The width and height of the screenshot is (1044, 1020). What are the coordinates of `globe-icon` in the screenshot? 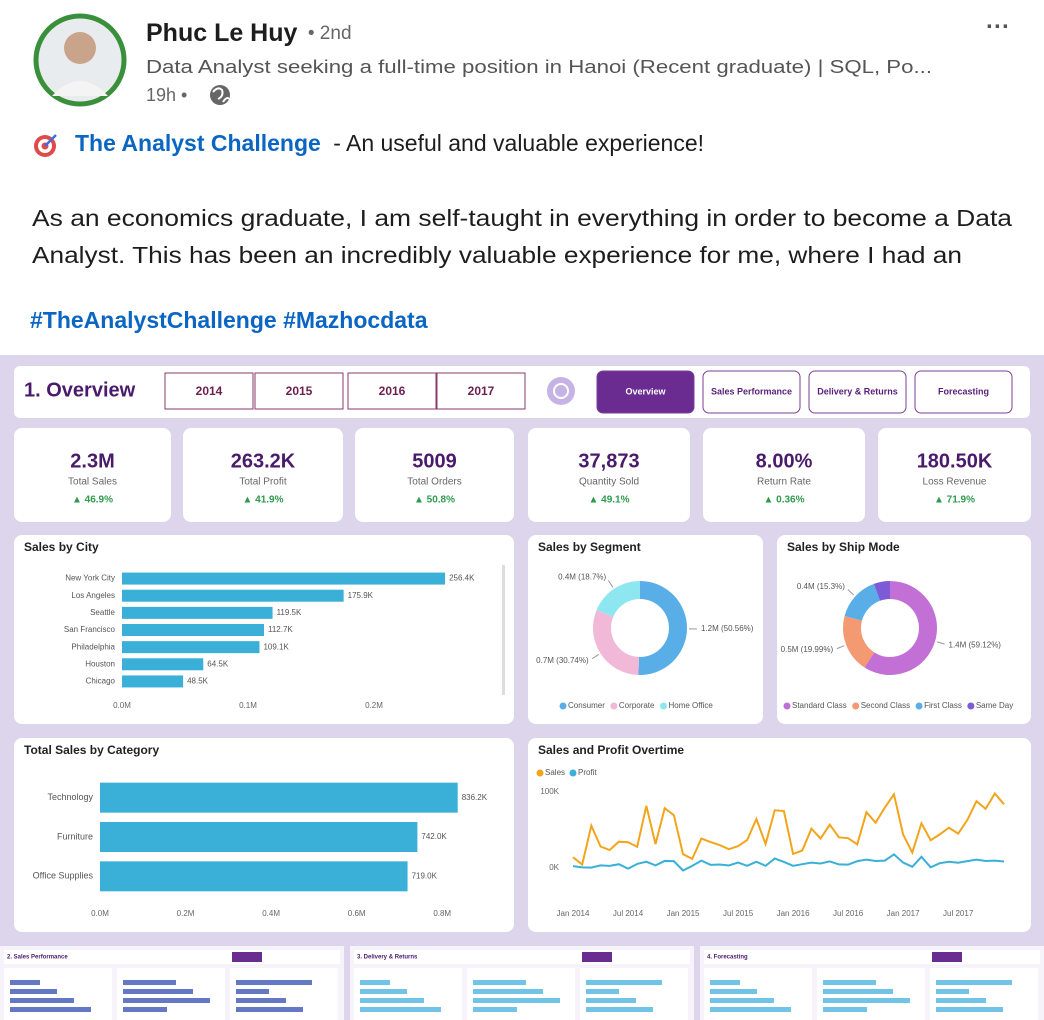 It's located at (220, 95).